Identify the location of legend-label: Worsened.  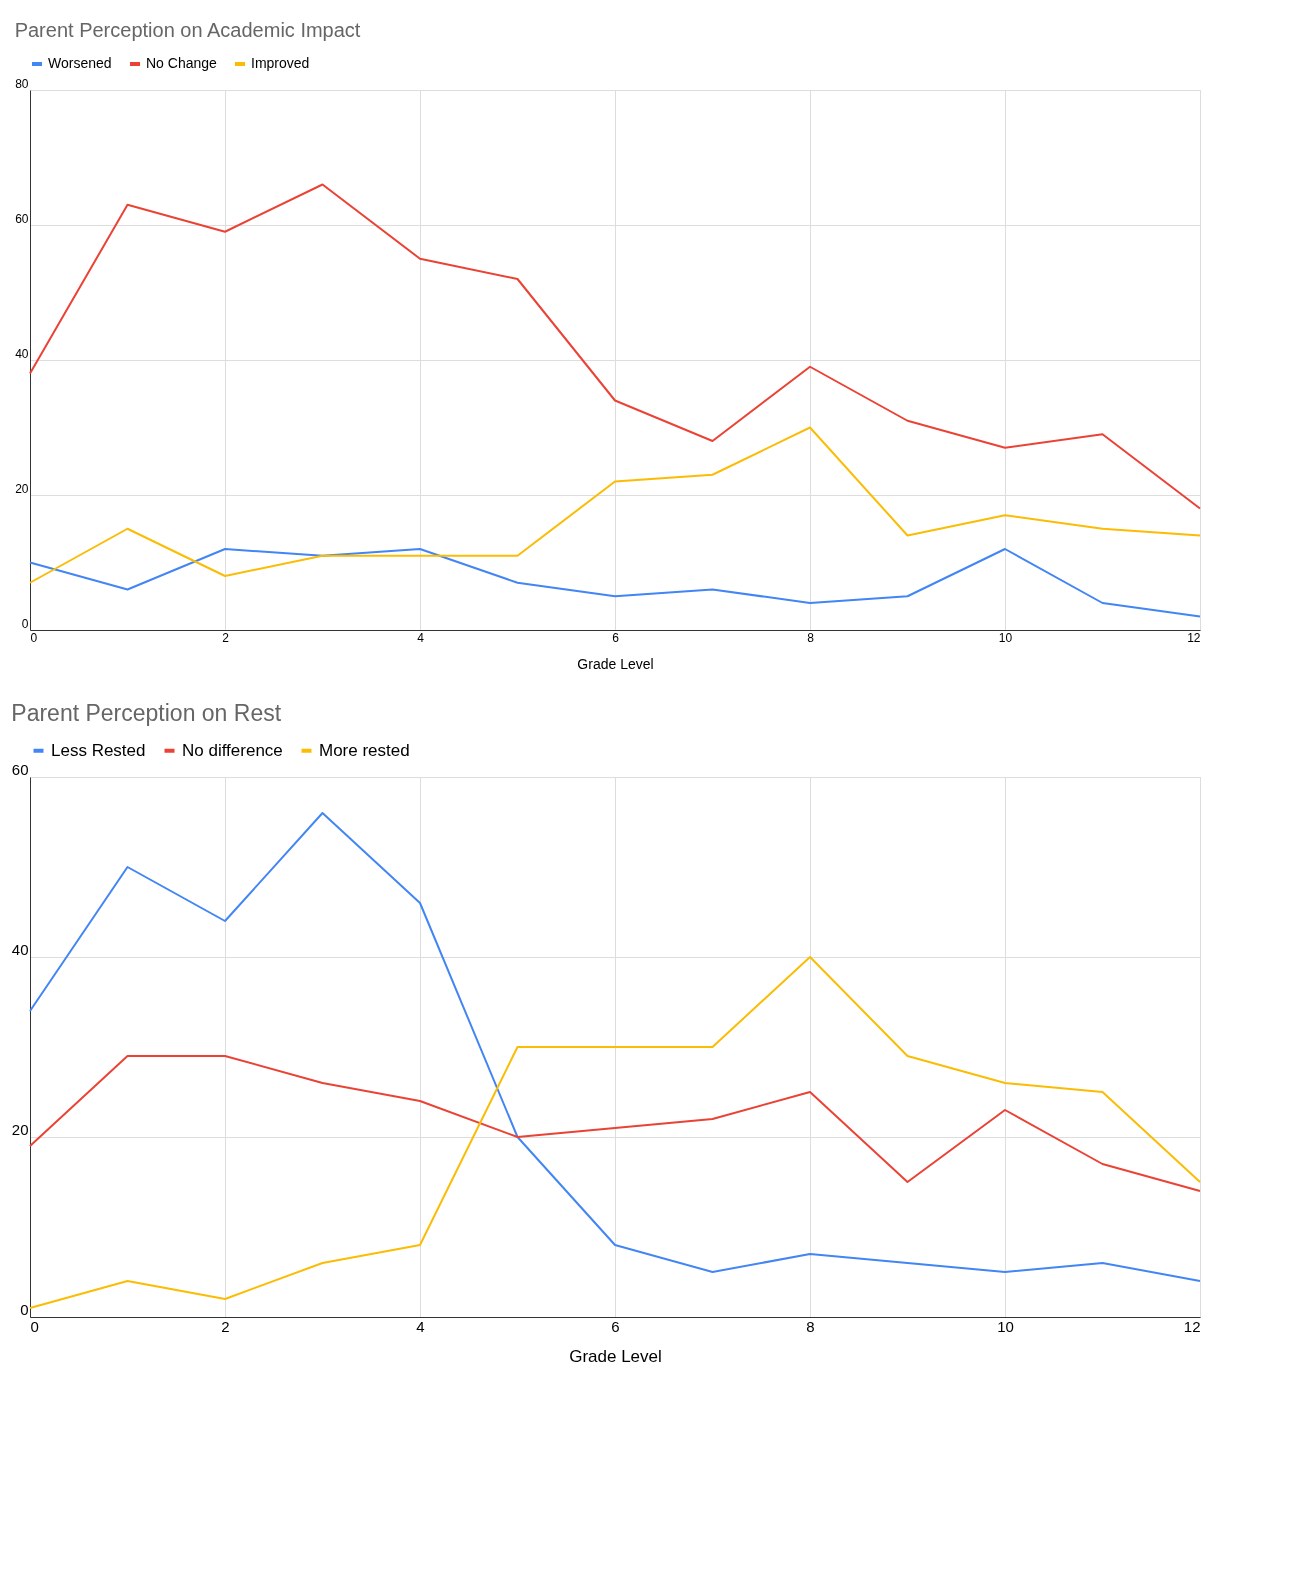
(80, 63).